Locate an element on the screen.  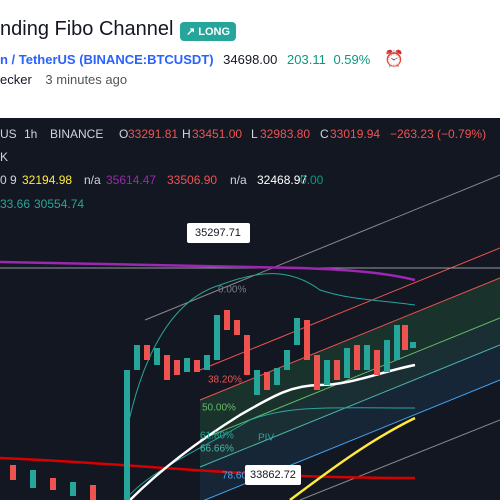
ohlc-key: O is located at coordinates (123, 134).